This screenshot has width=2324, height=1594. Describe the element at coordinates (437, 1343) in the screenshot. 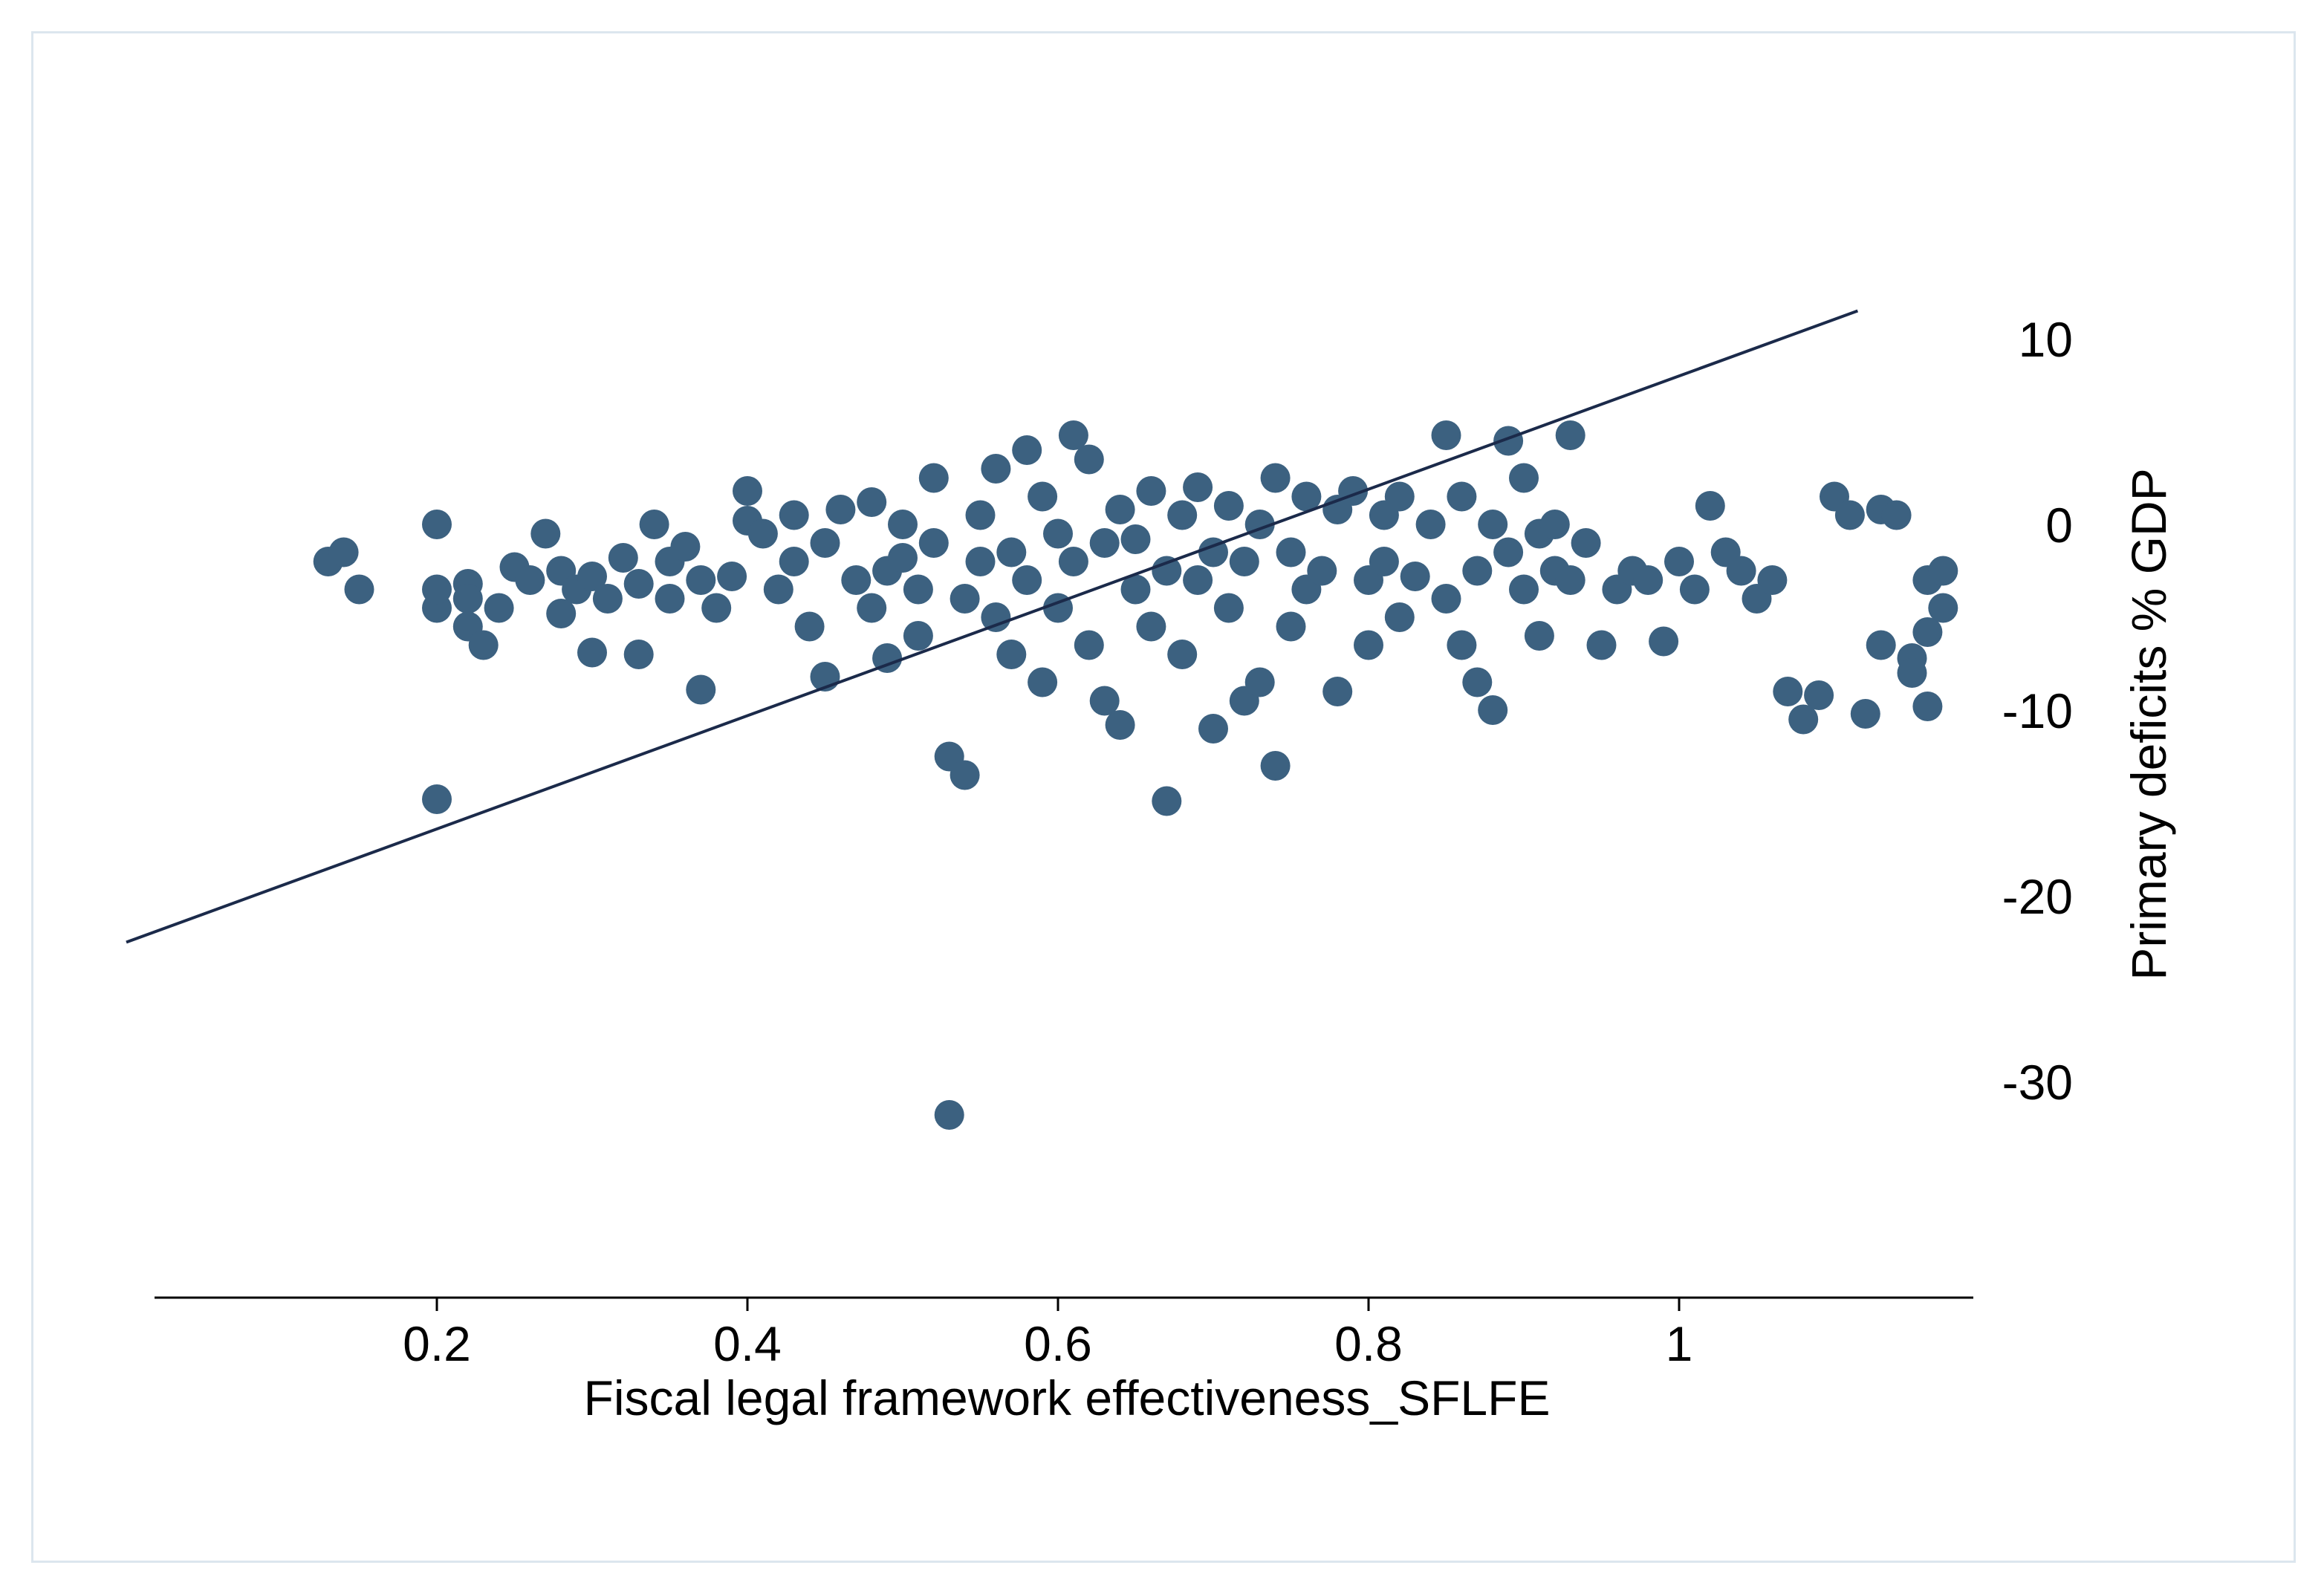

I see `x-tick-label: 0.2` at that location.